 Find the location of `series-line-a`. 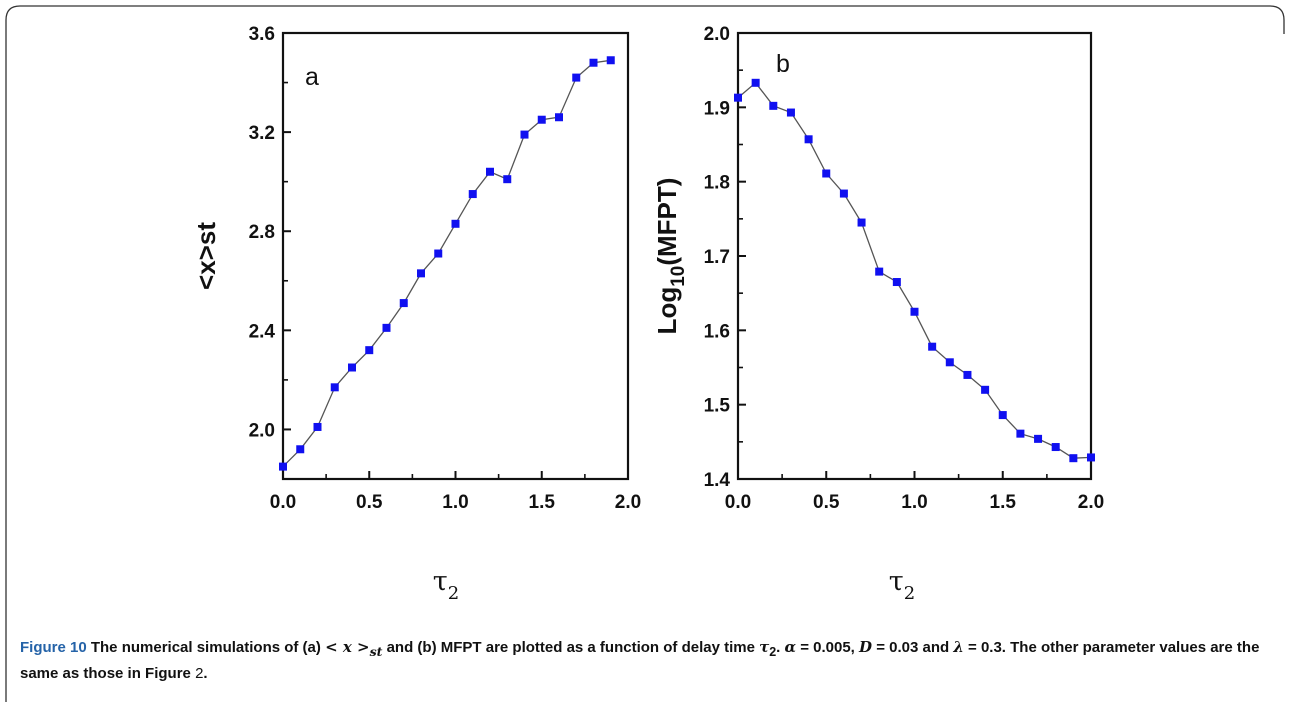

series-line-a is located at coordinates (446, 263).